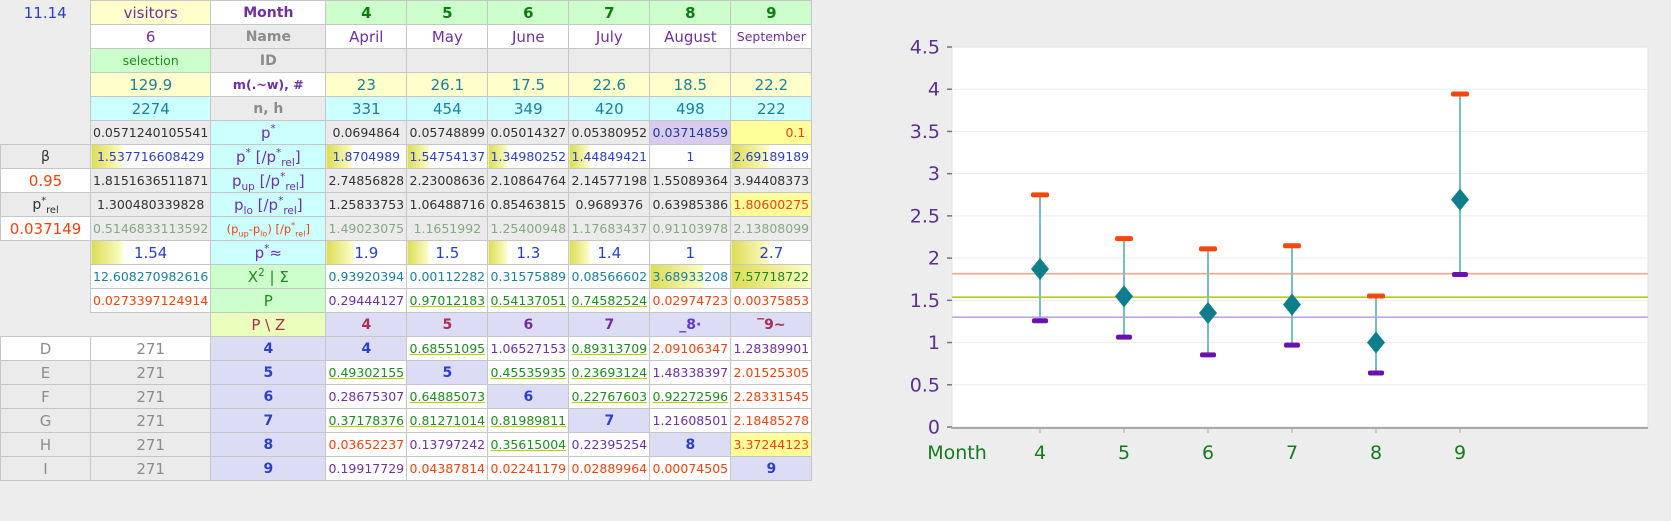 This screenshot has height=521, width=1671. Describe the element at coordinates (609, 300) in the screenshot. I see `cell: 0.74582524` at that location.